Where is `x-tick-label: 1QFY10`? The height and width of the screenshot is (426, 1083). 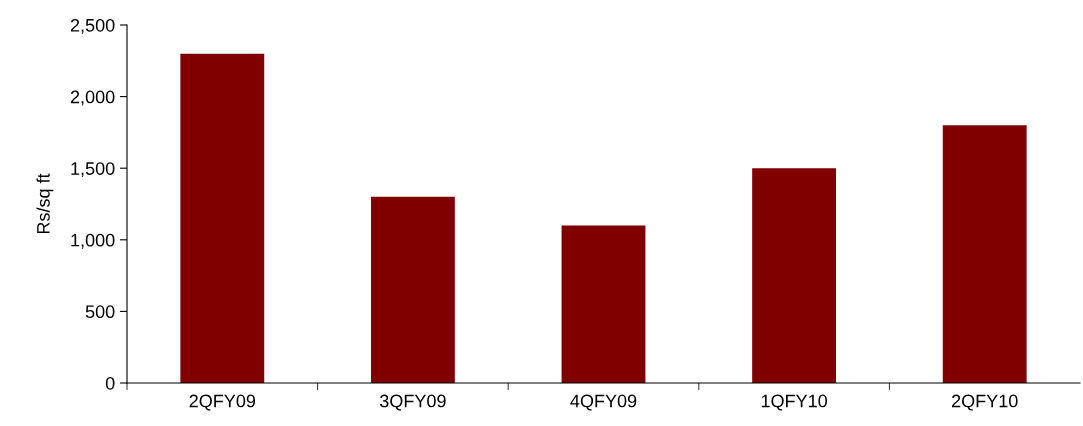 x-tick-label: 1QFY10 is located at coordinates (794, 402).